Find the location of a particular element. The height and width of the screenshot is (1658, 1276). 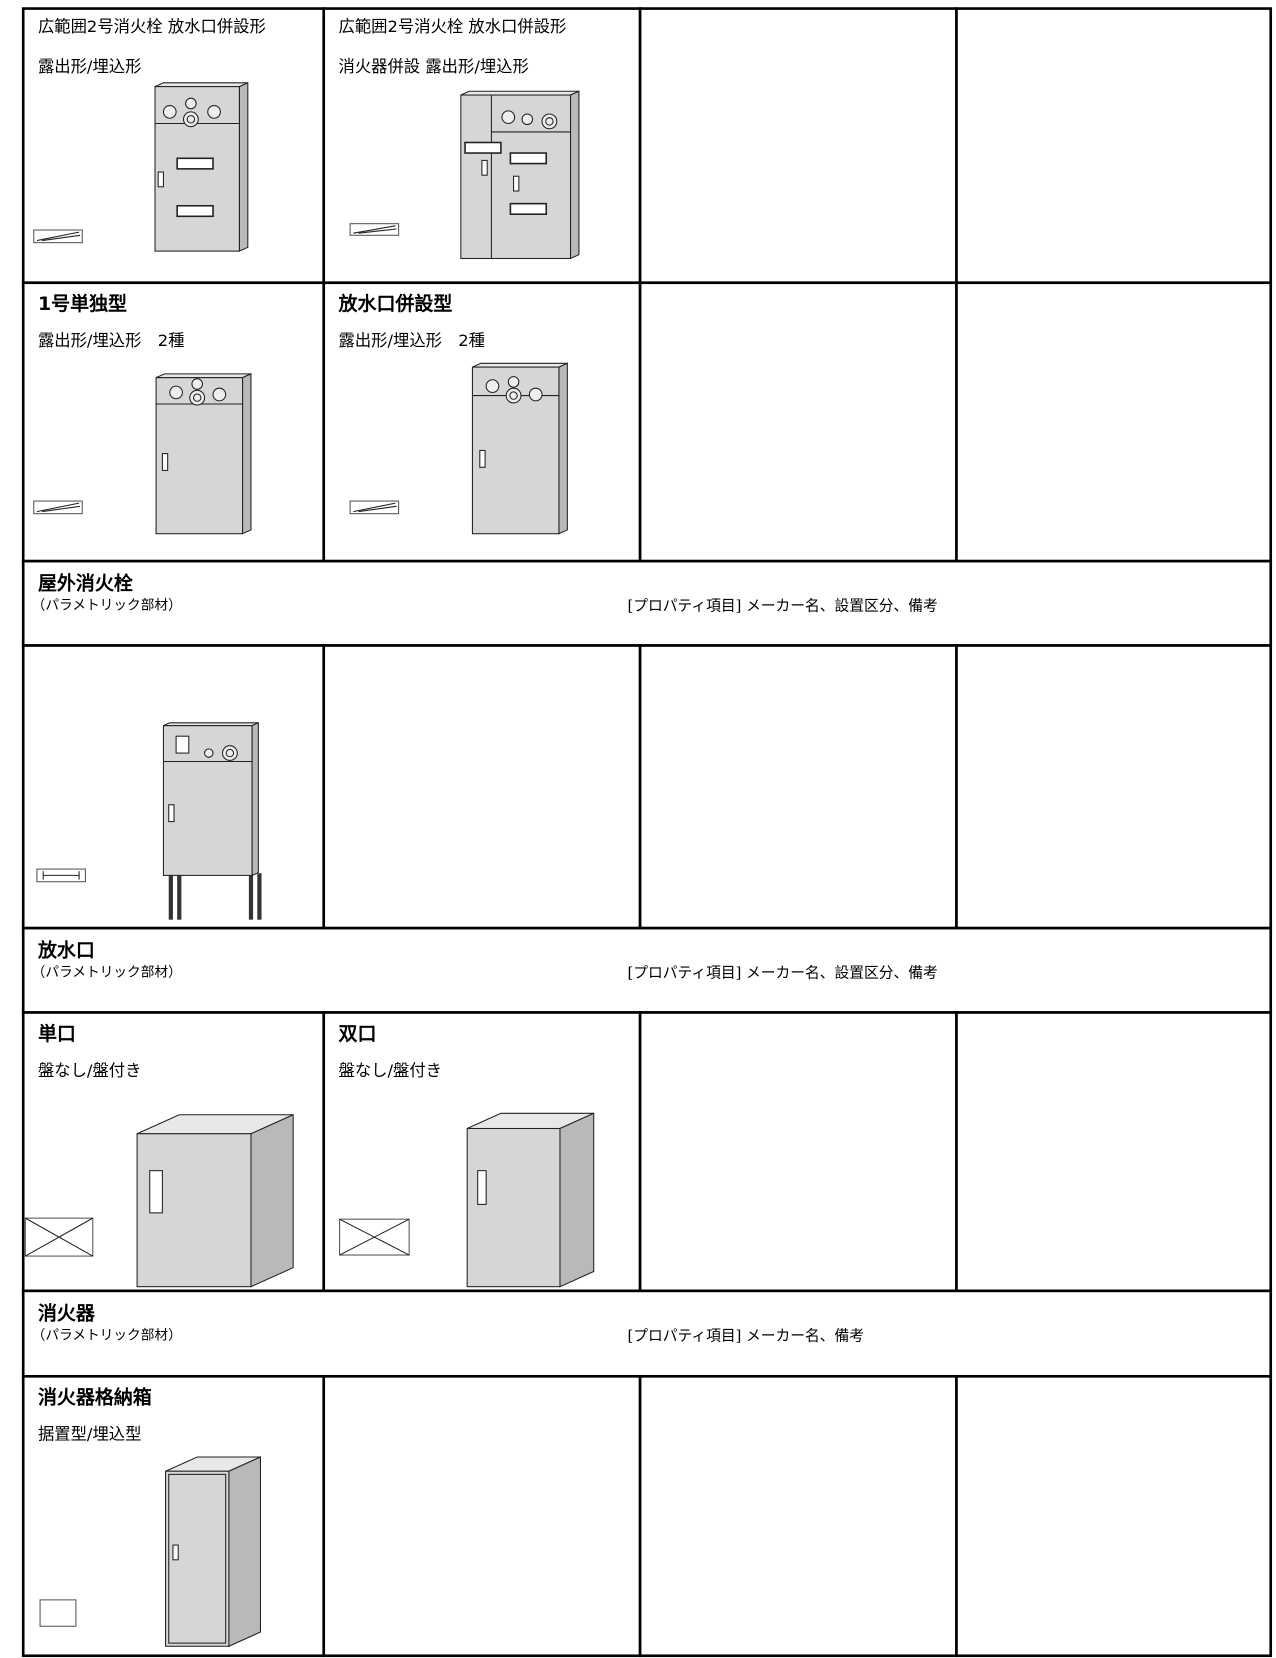

cabinet-front is located at coordinates (513, 1207).